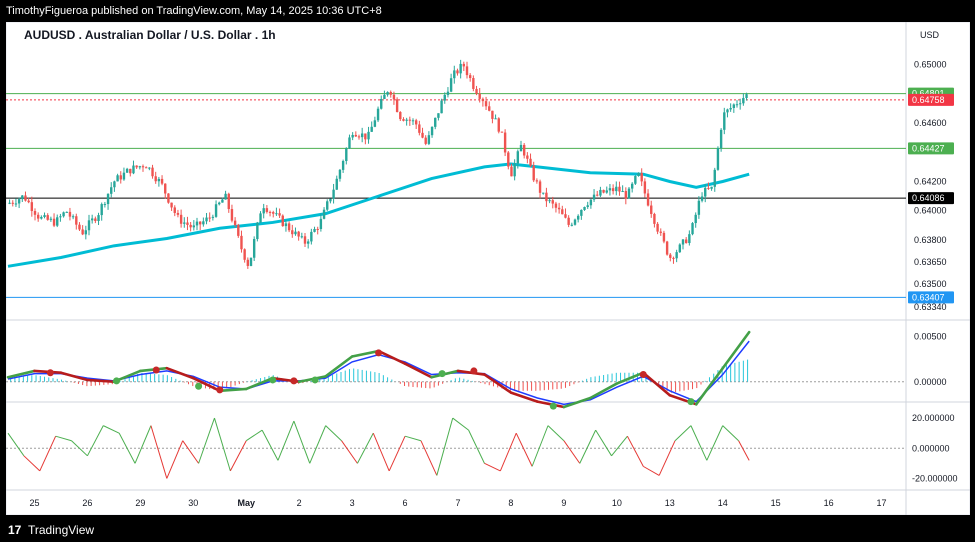  What do you see at coordinates (87, 503) in the screenshot?
I see `time-tick-1: 26` at bounding box center [87, 503].